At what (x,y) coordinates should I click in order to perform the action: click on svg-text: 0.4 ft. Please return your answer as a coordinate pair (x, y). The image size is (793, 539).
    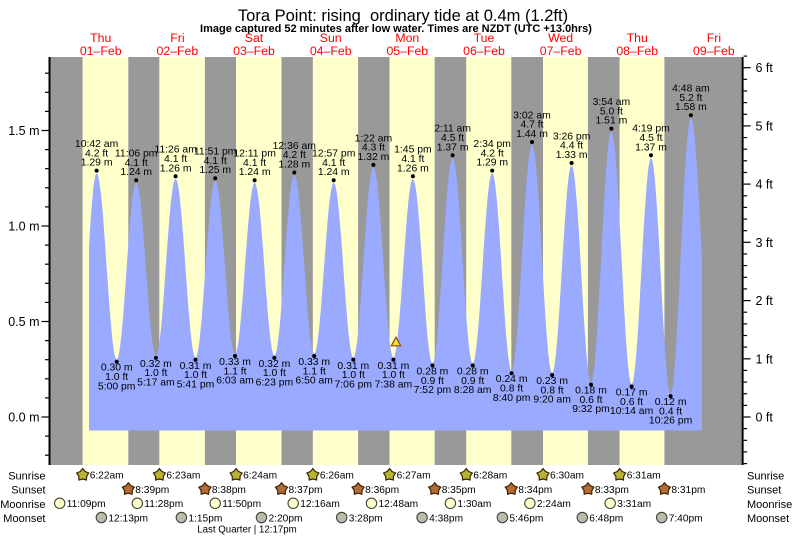
    Looking at the image, I should click on (670, 411).